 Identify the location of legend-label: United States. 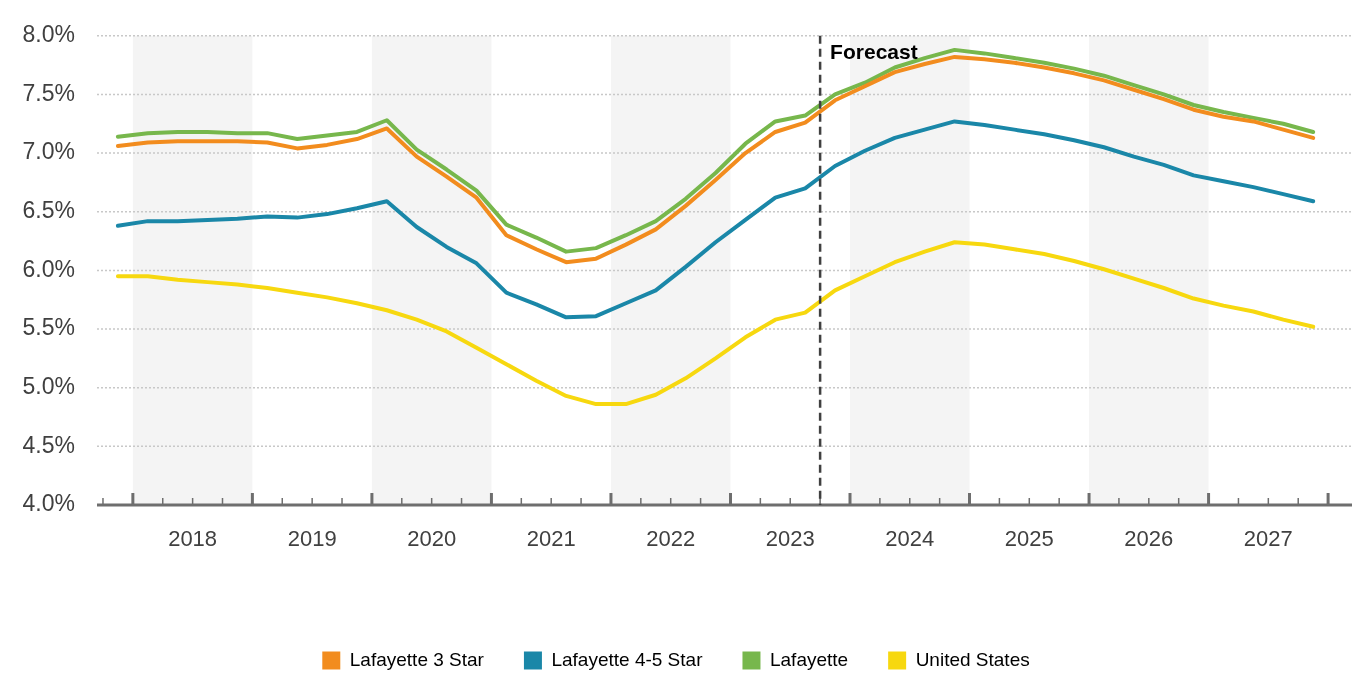
(972, 659).